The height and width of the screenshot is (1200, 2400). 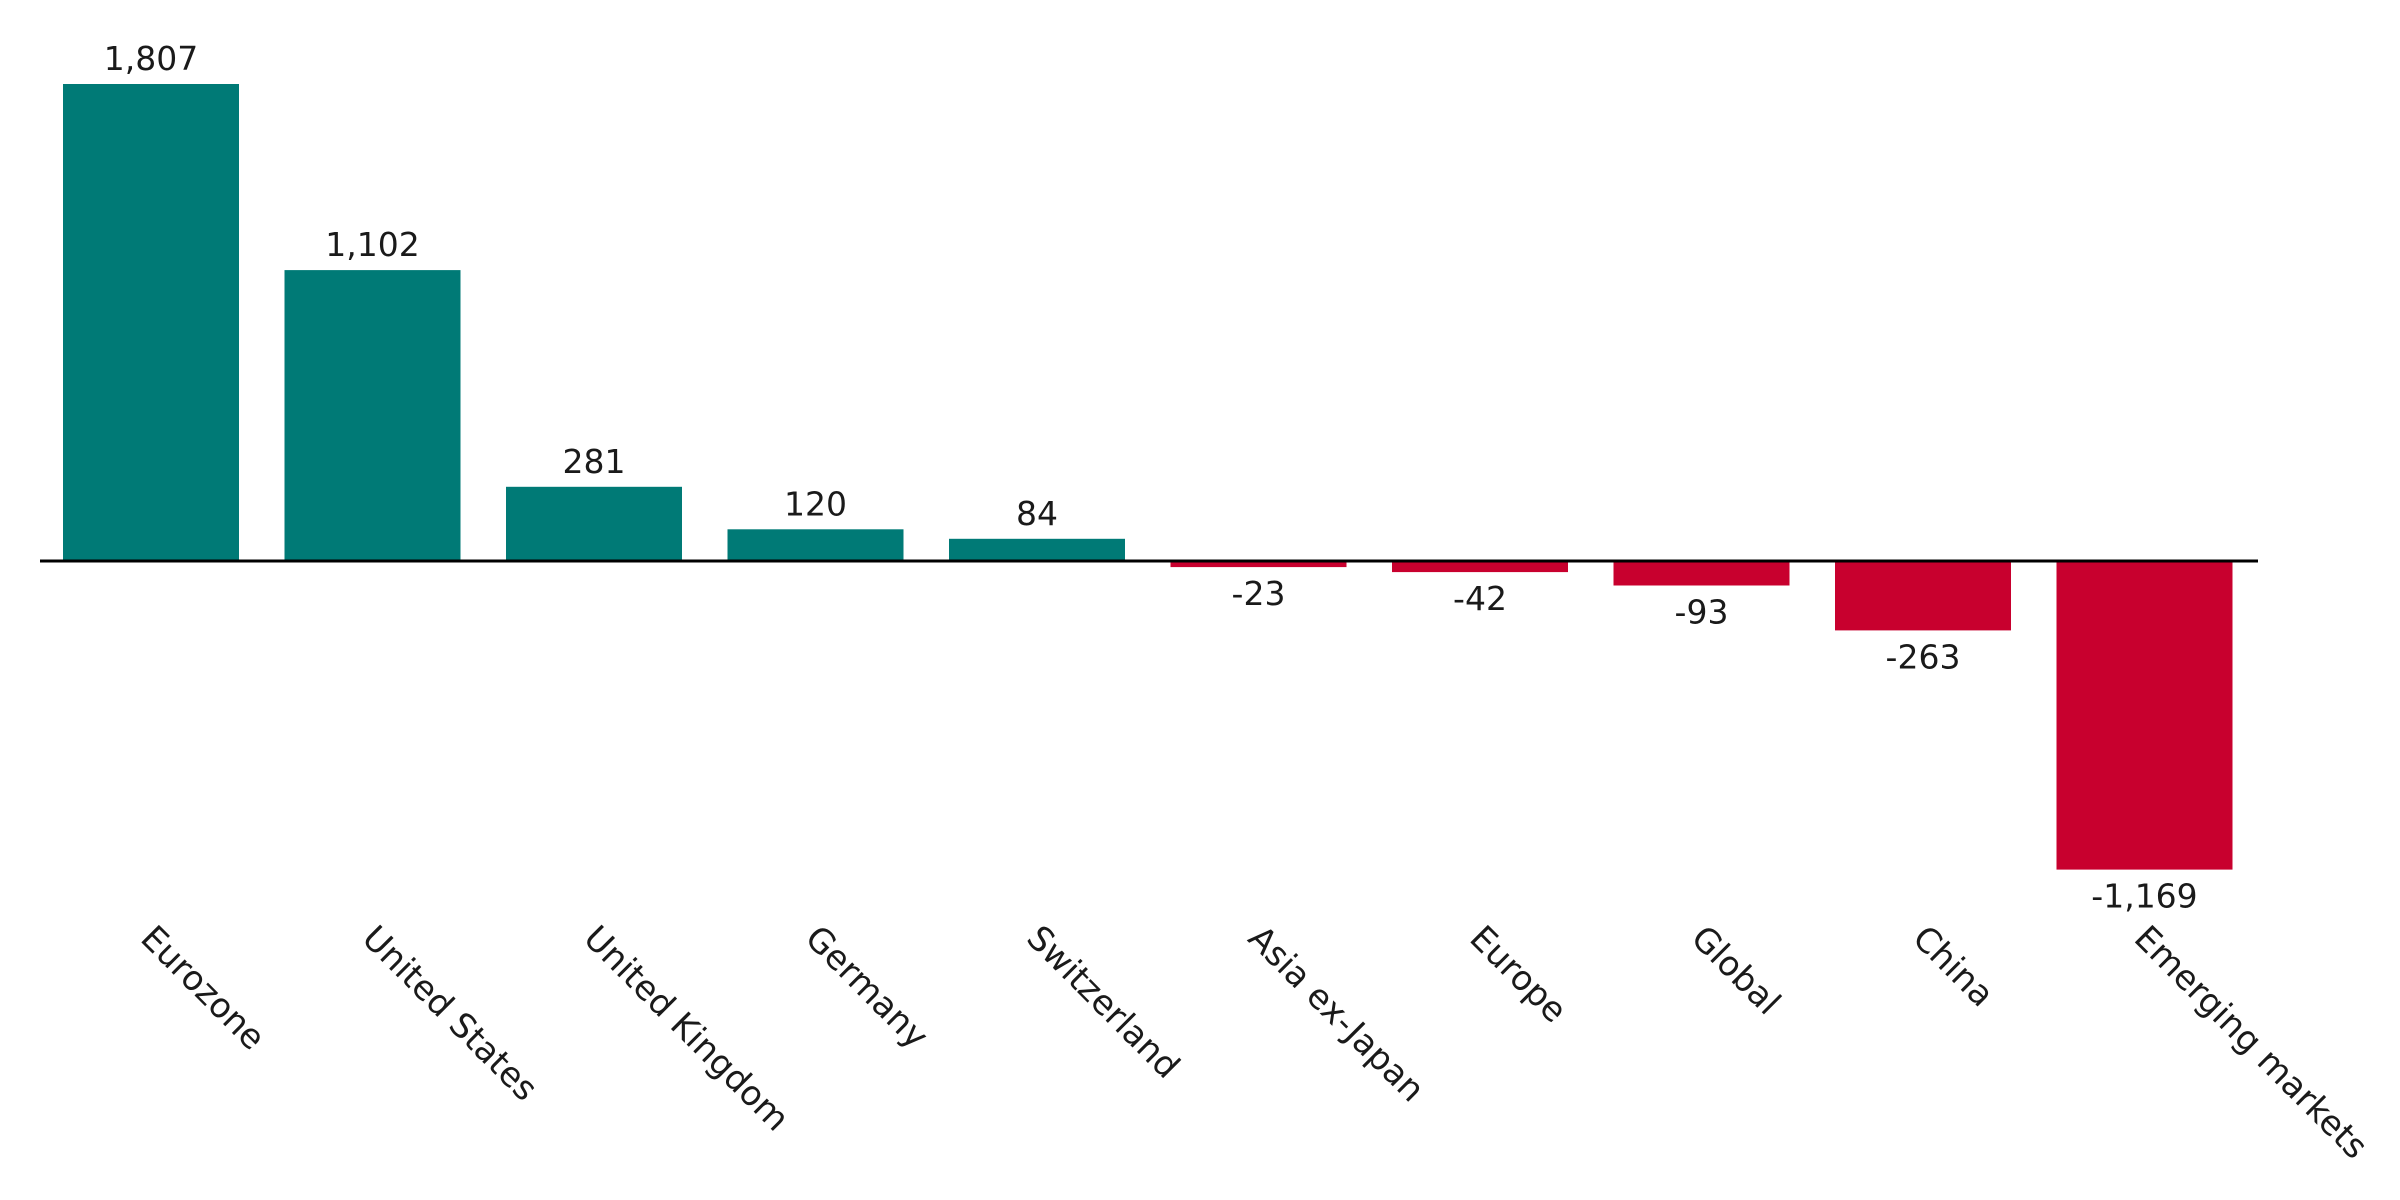 What do you see at coordinates (372, 244) in the screenshot?
I see `value-label-united-states: 1,102` at bounding box center [372, 244].